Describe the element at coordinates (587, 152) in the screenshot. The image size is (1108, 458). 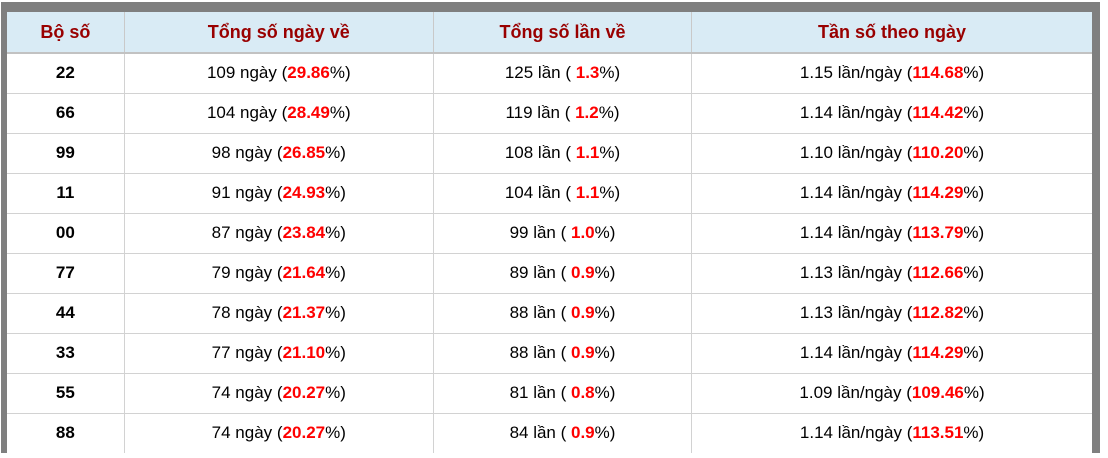
I see `times-percent-highlight: 1.1` at that location.